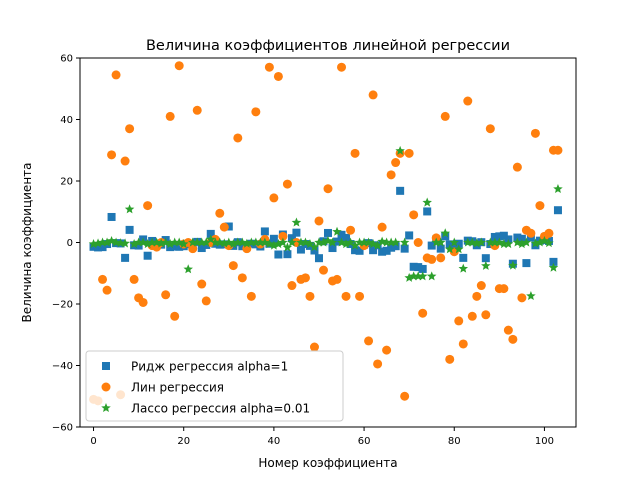  Describe the element at coordinates (195, 367) in the screenshot. I see `legend-entry: Ридж регрессия alpha=1` at that location.